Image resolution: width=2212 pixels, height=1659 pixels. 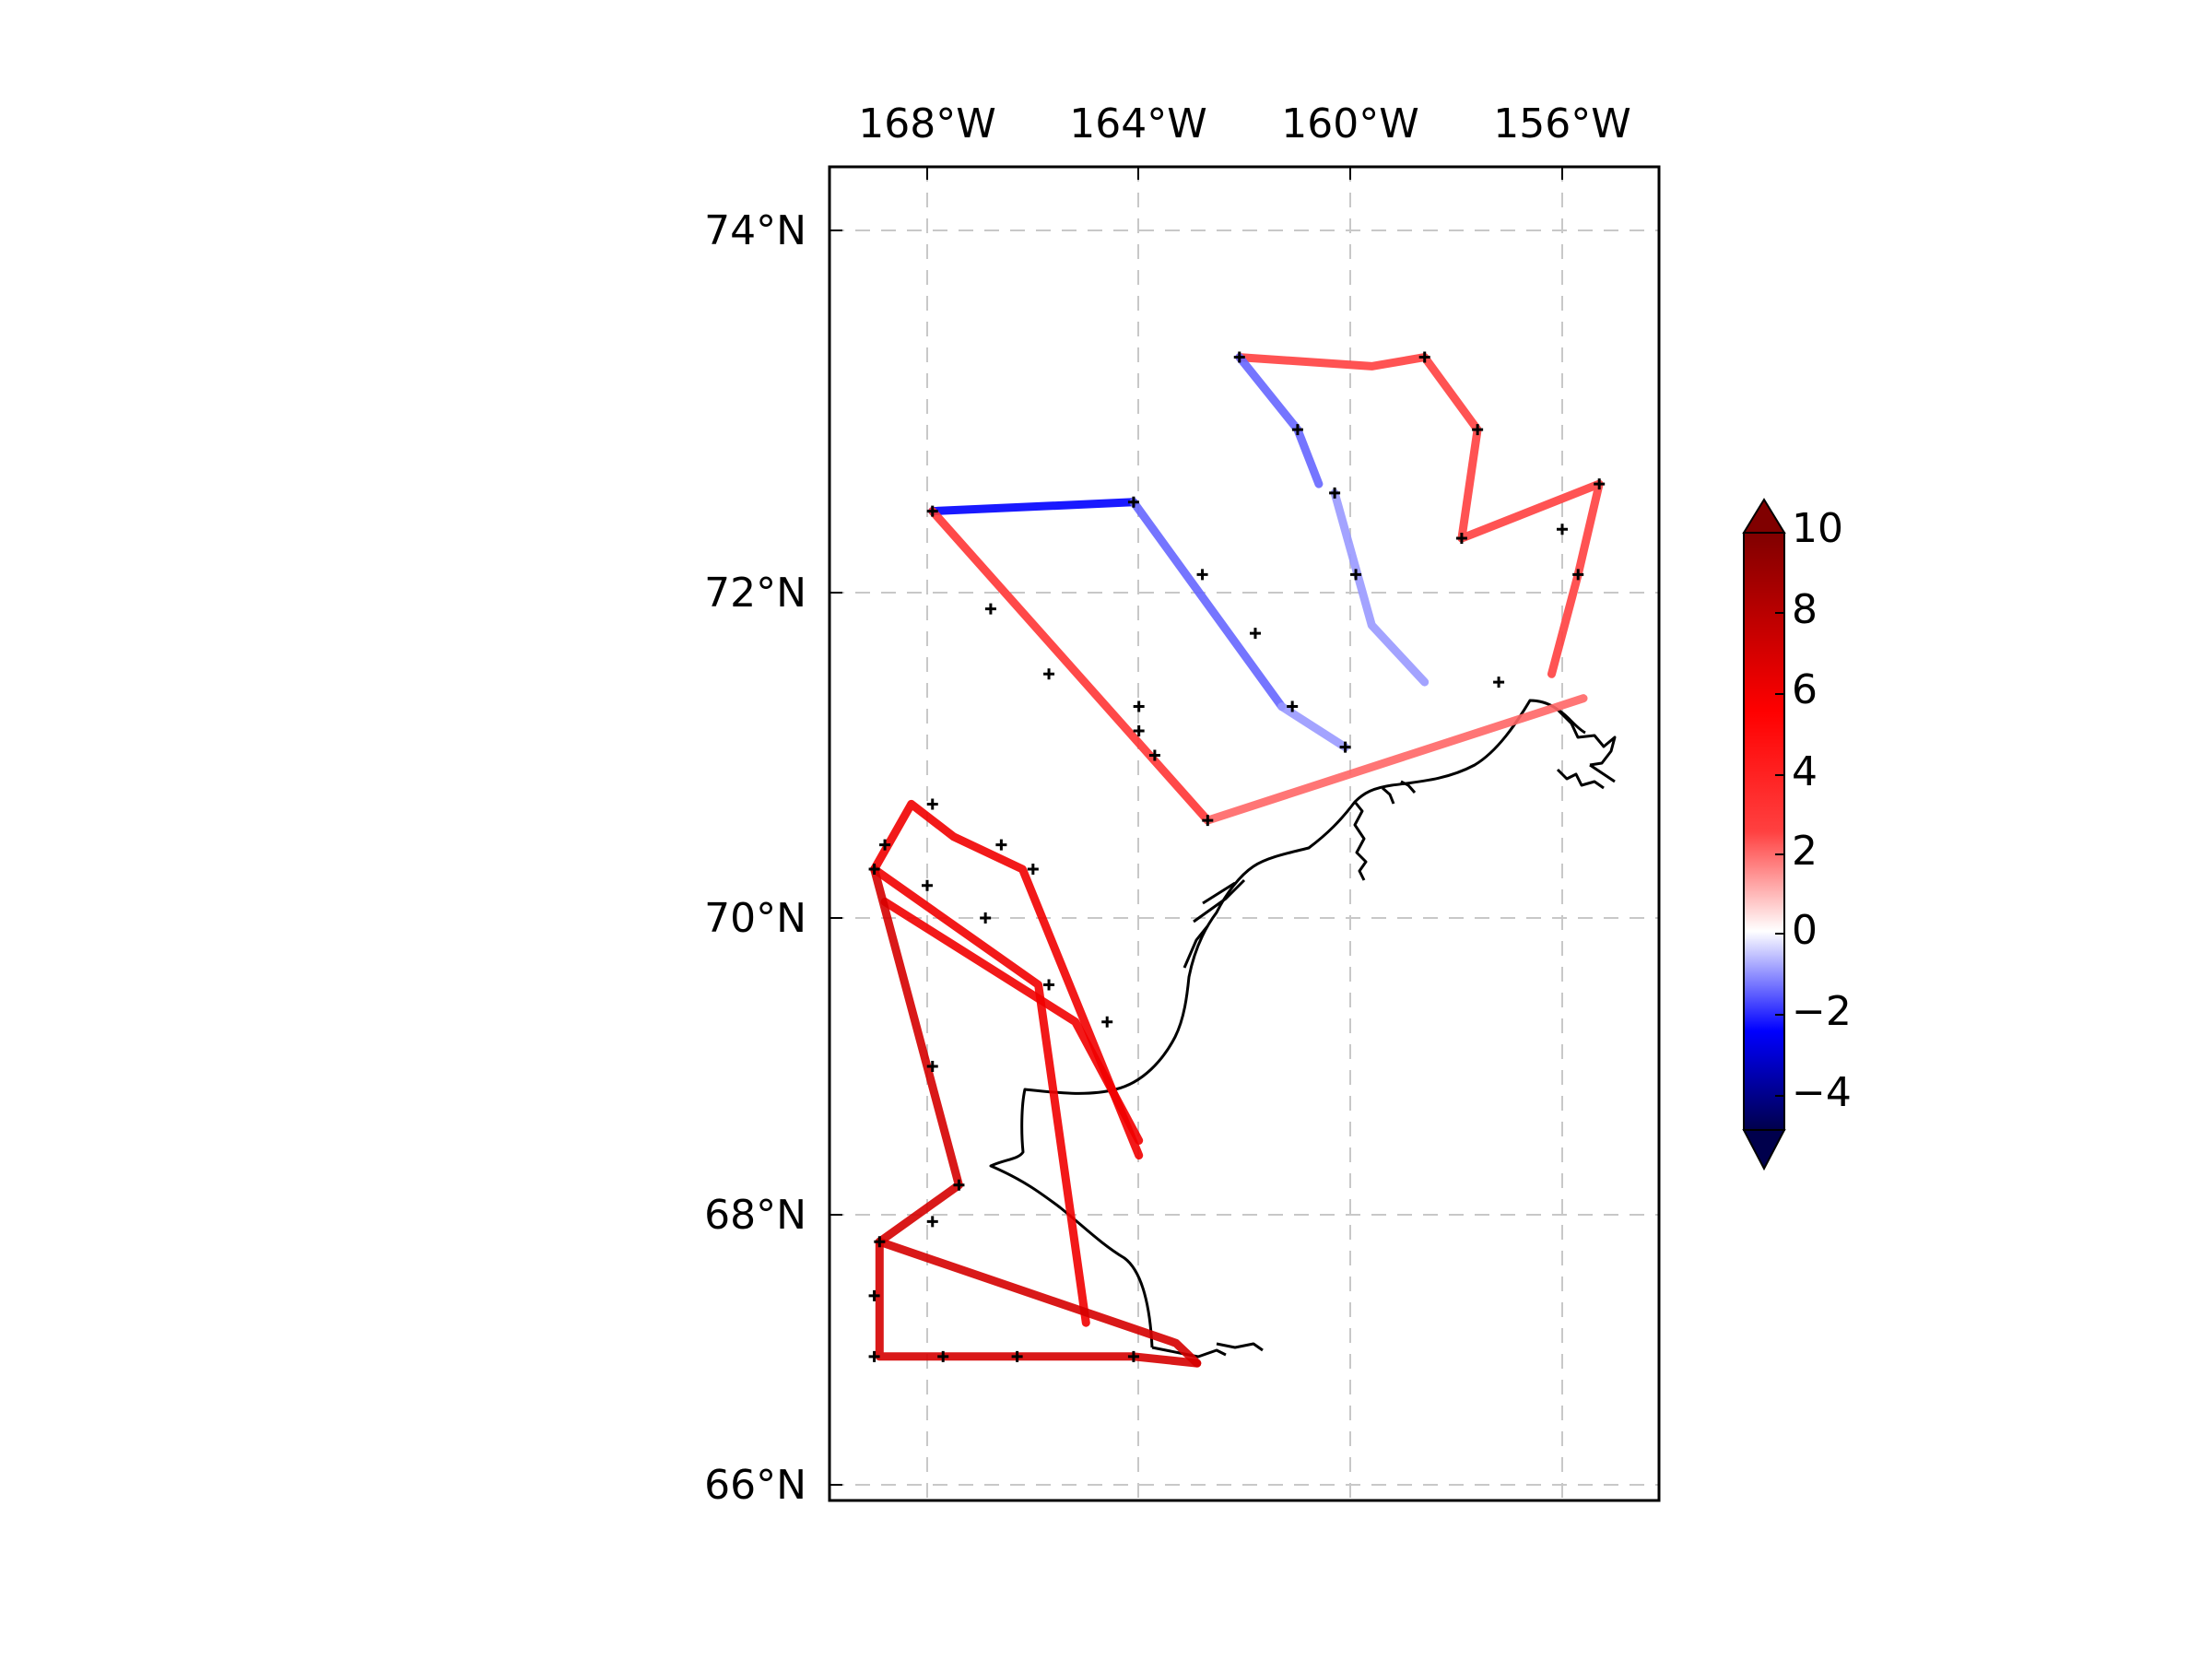 I want to click on lat-label-66n: 66°N, so click(x=755, y=1485).